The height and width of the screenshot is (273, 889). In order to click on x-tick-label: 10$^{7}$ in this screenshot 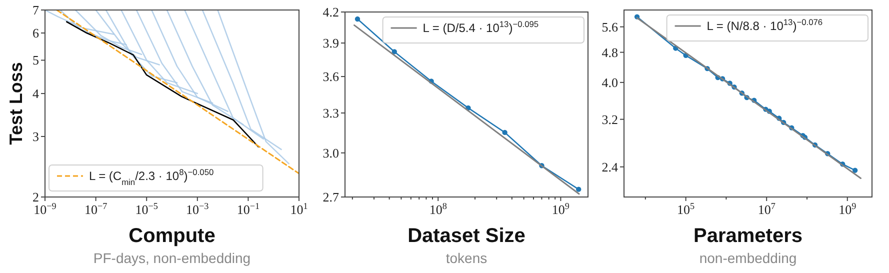, I will do `click(767, 209)`.